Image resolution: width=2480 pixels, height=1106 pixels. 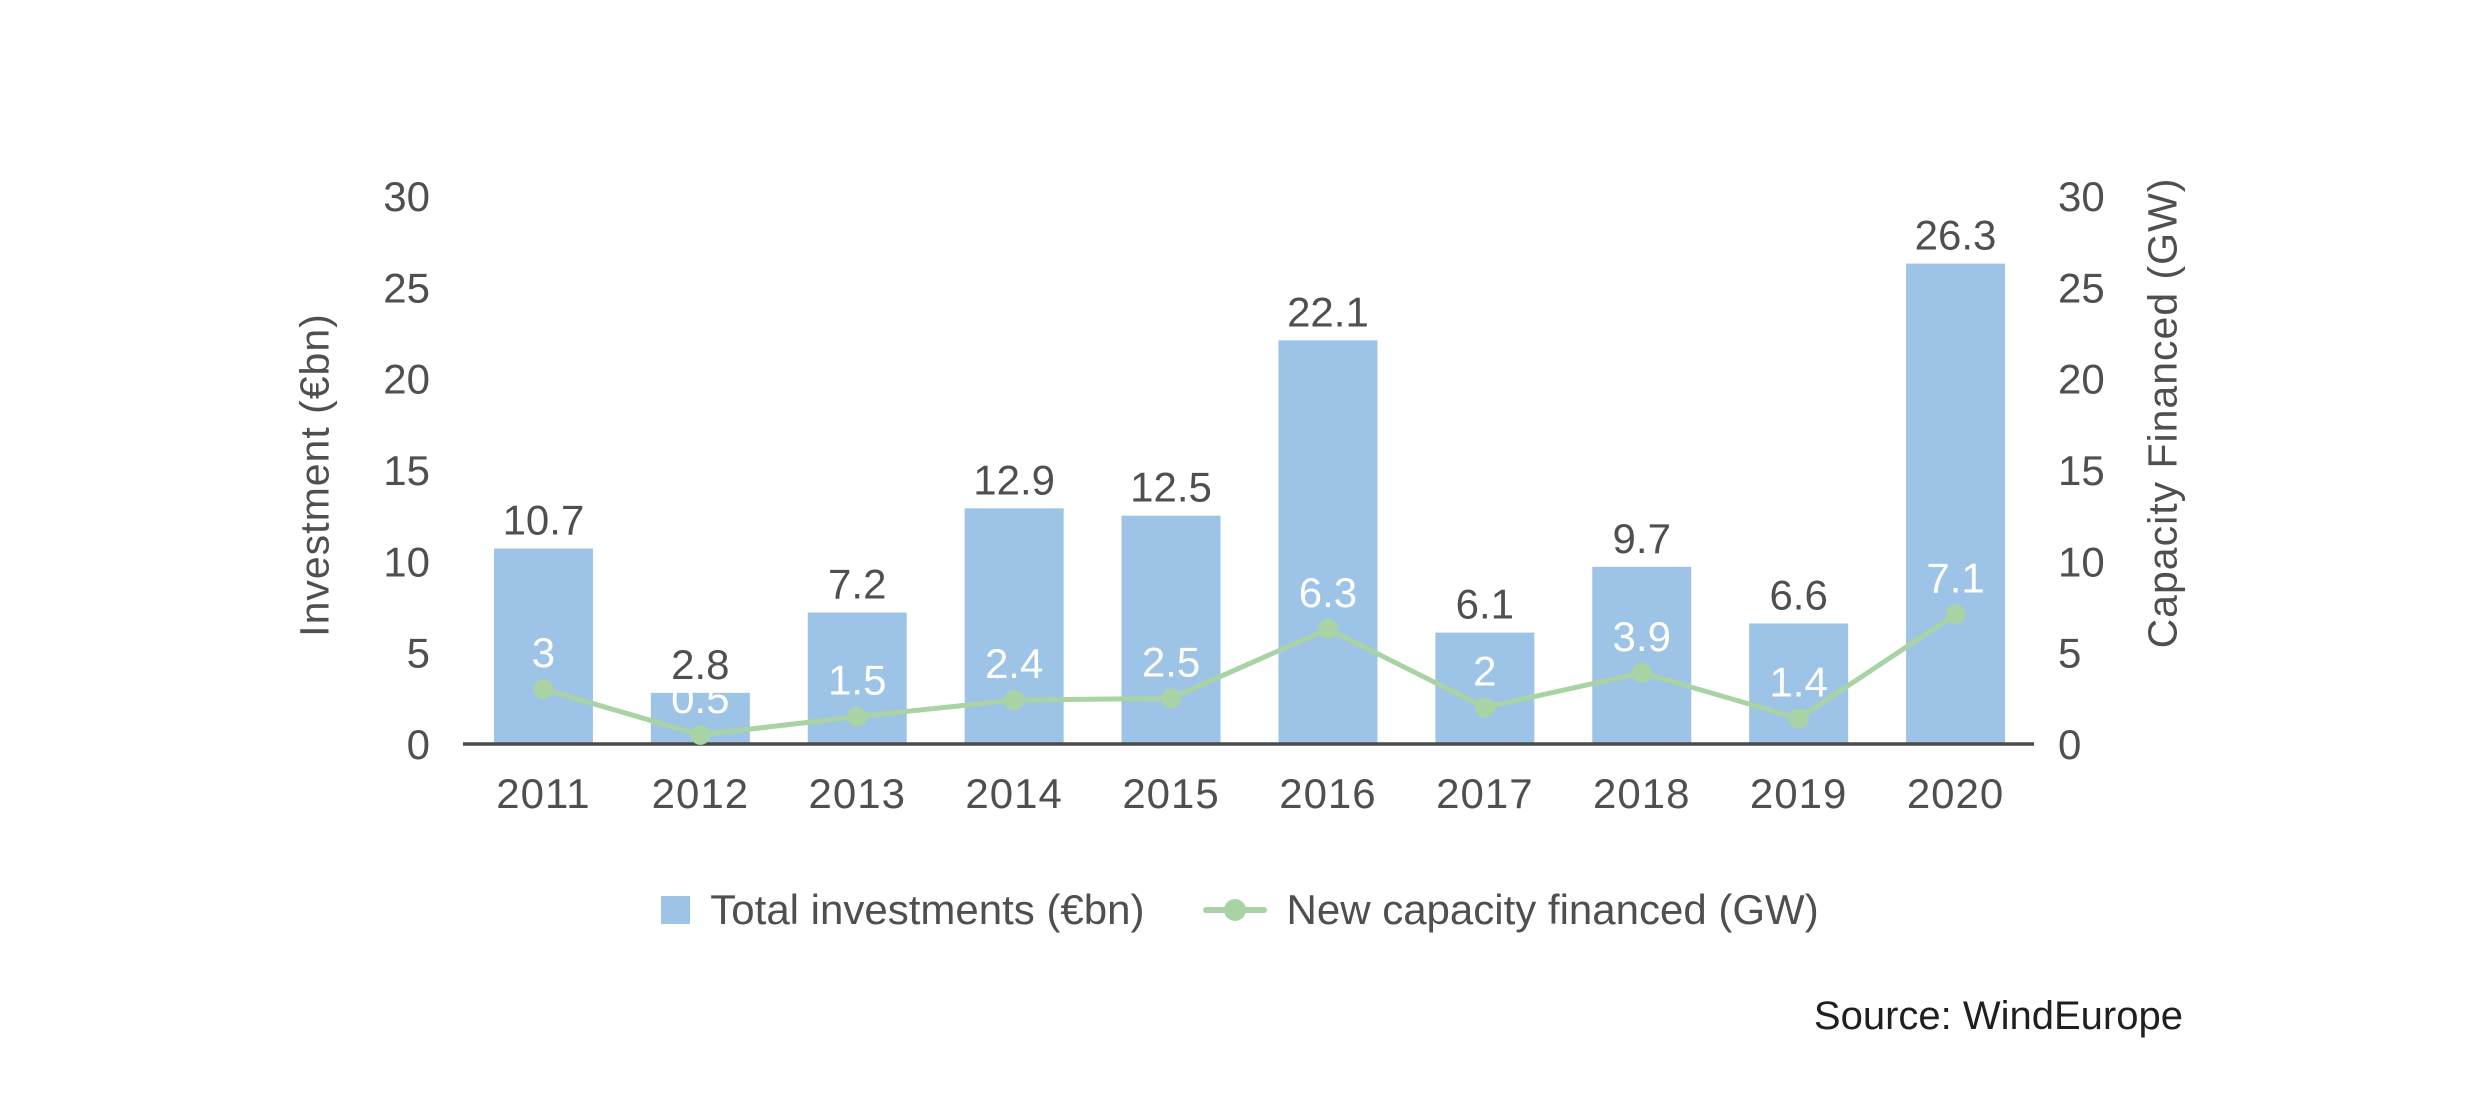 What do you see at coordinates (1171, 629) in the screenshot?
I see `bar-2015` at bounding box center [1171, 629].